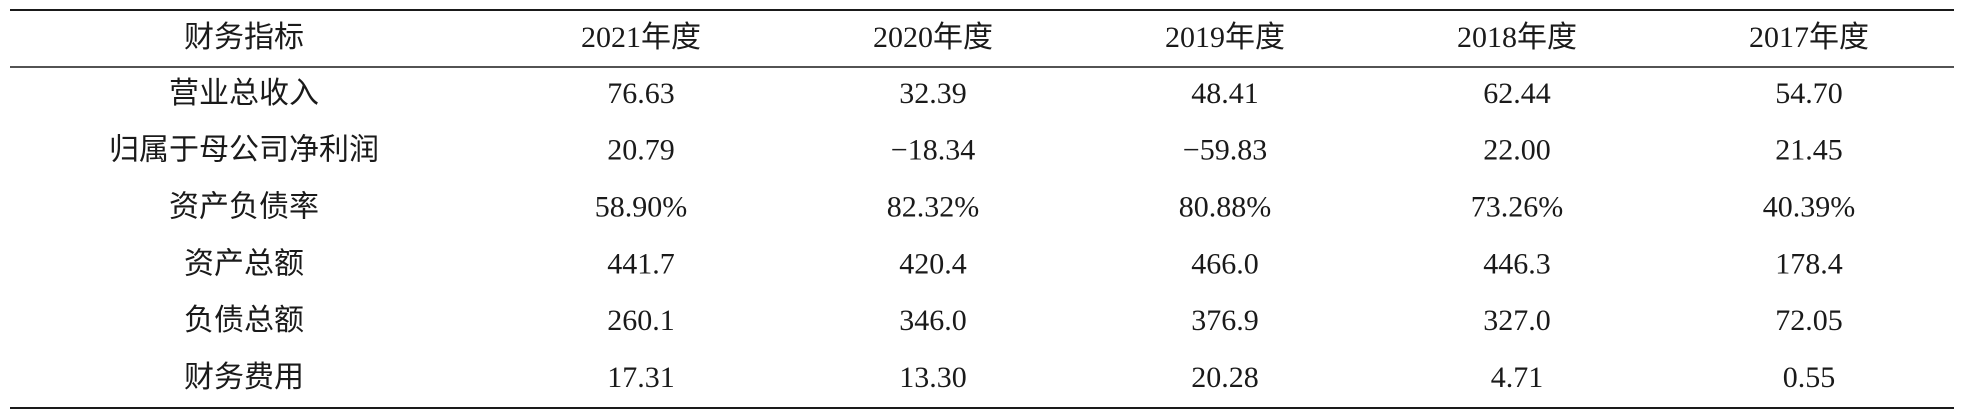 The height and width of the screenshot is (416, 1964). Describe the element at coordinates (641, 377) in the screenshot. I see `cell: 17.31` at that location.